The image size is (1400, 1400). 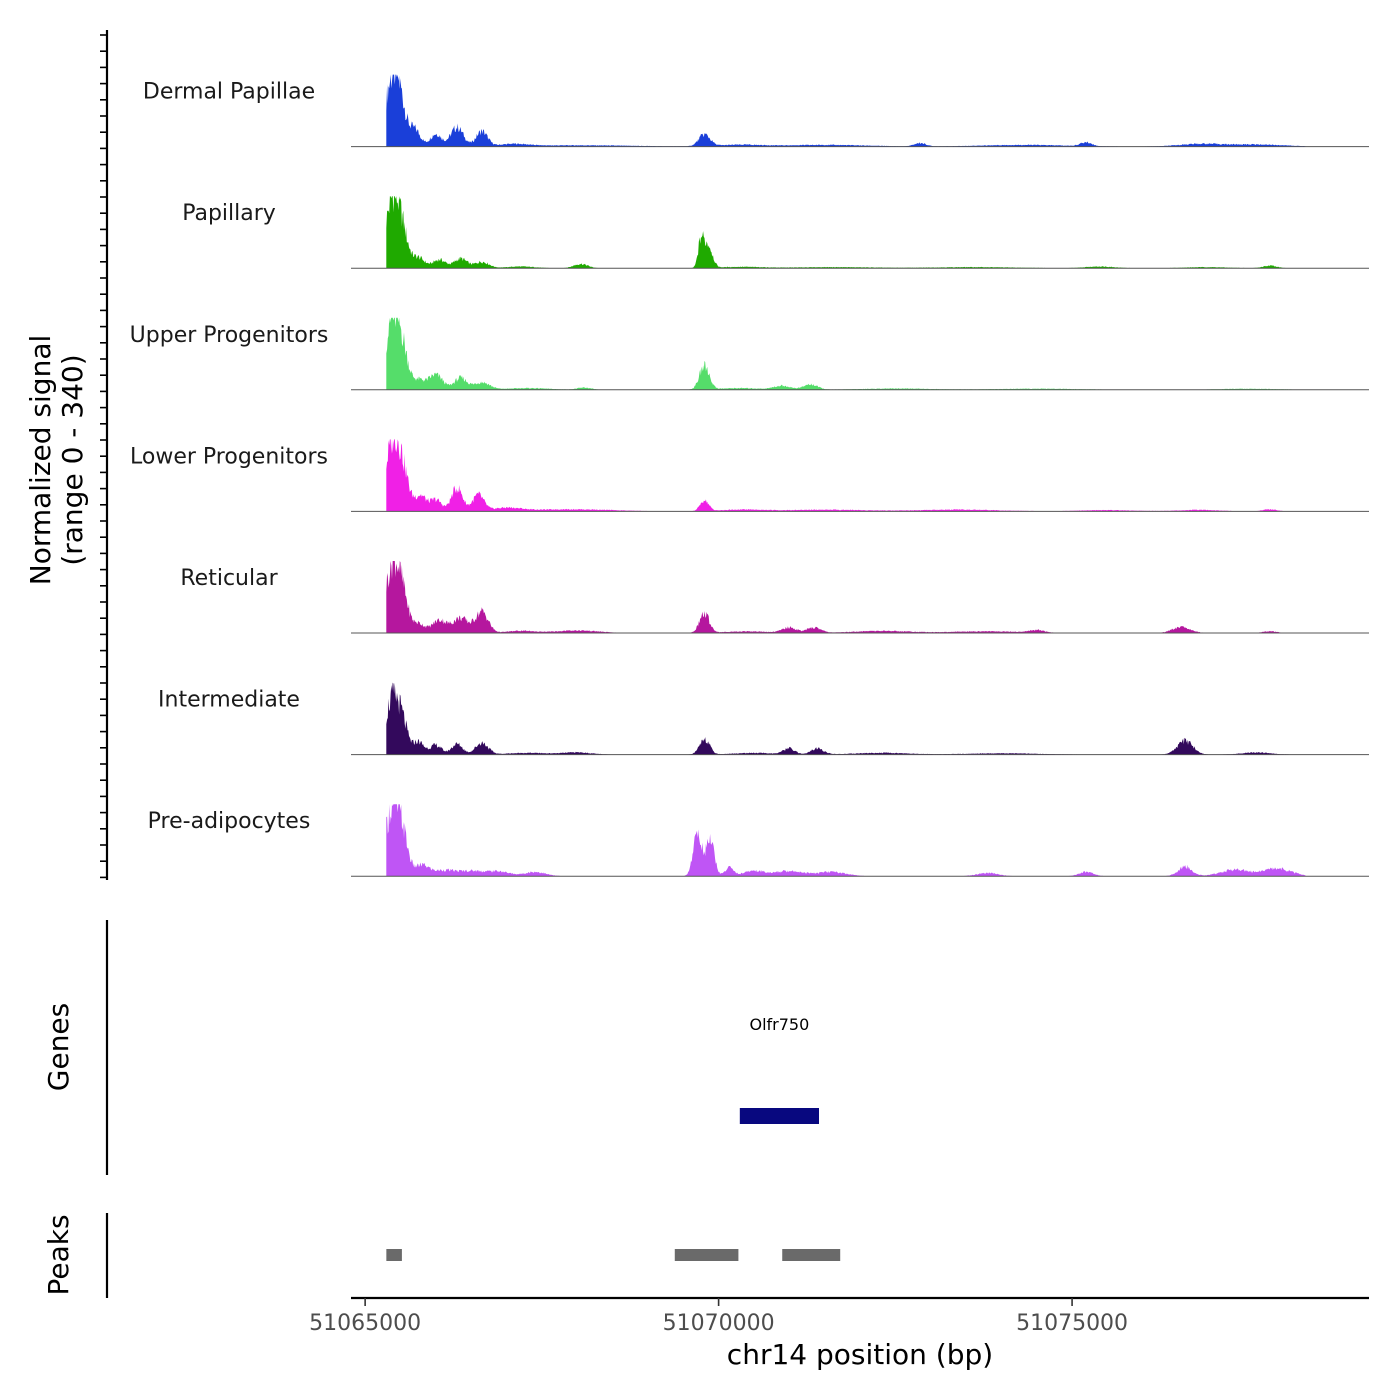 I want to click on coverage-track: Lower Progenitors, so click(x=749, y=475).